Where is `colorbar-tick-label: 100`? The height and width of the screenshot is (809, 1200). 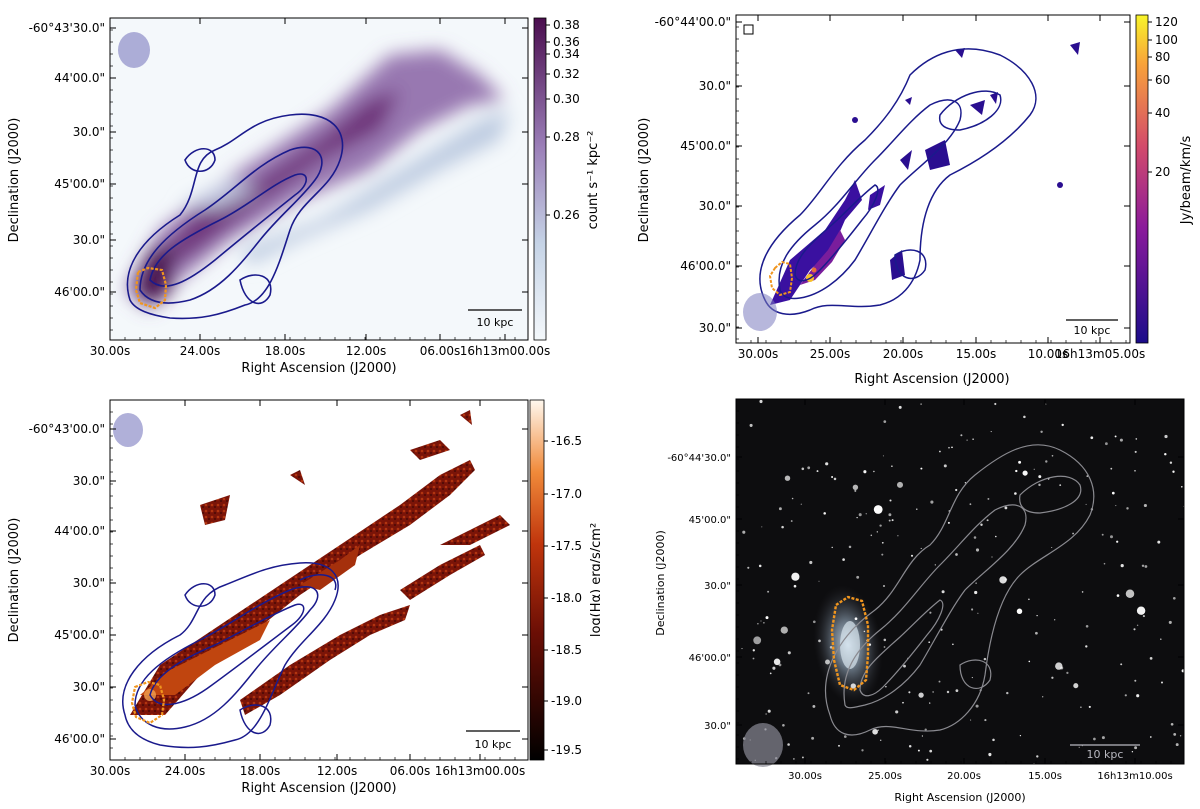
colorbar-tick-label: 100 is located at coordinates (1166, 40).